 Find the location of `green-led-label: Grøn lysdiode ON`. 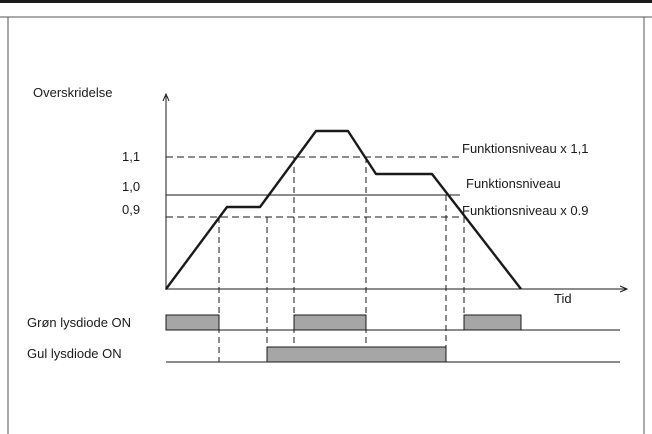

green-led-label: Grøn lysdiode ON is located at coordinates (79, 322).